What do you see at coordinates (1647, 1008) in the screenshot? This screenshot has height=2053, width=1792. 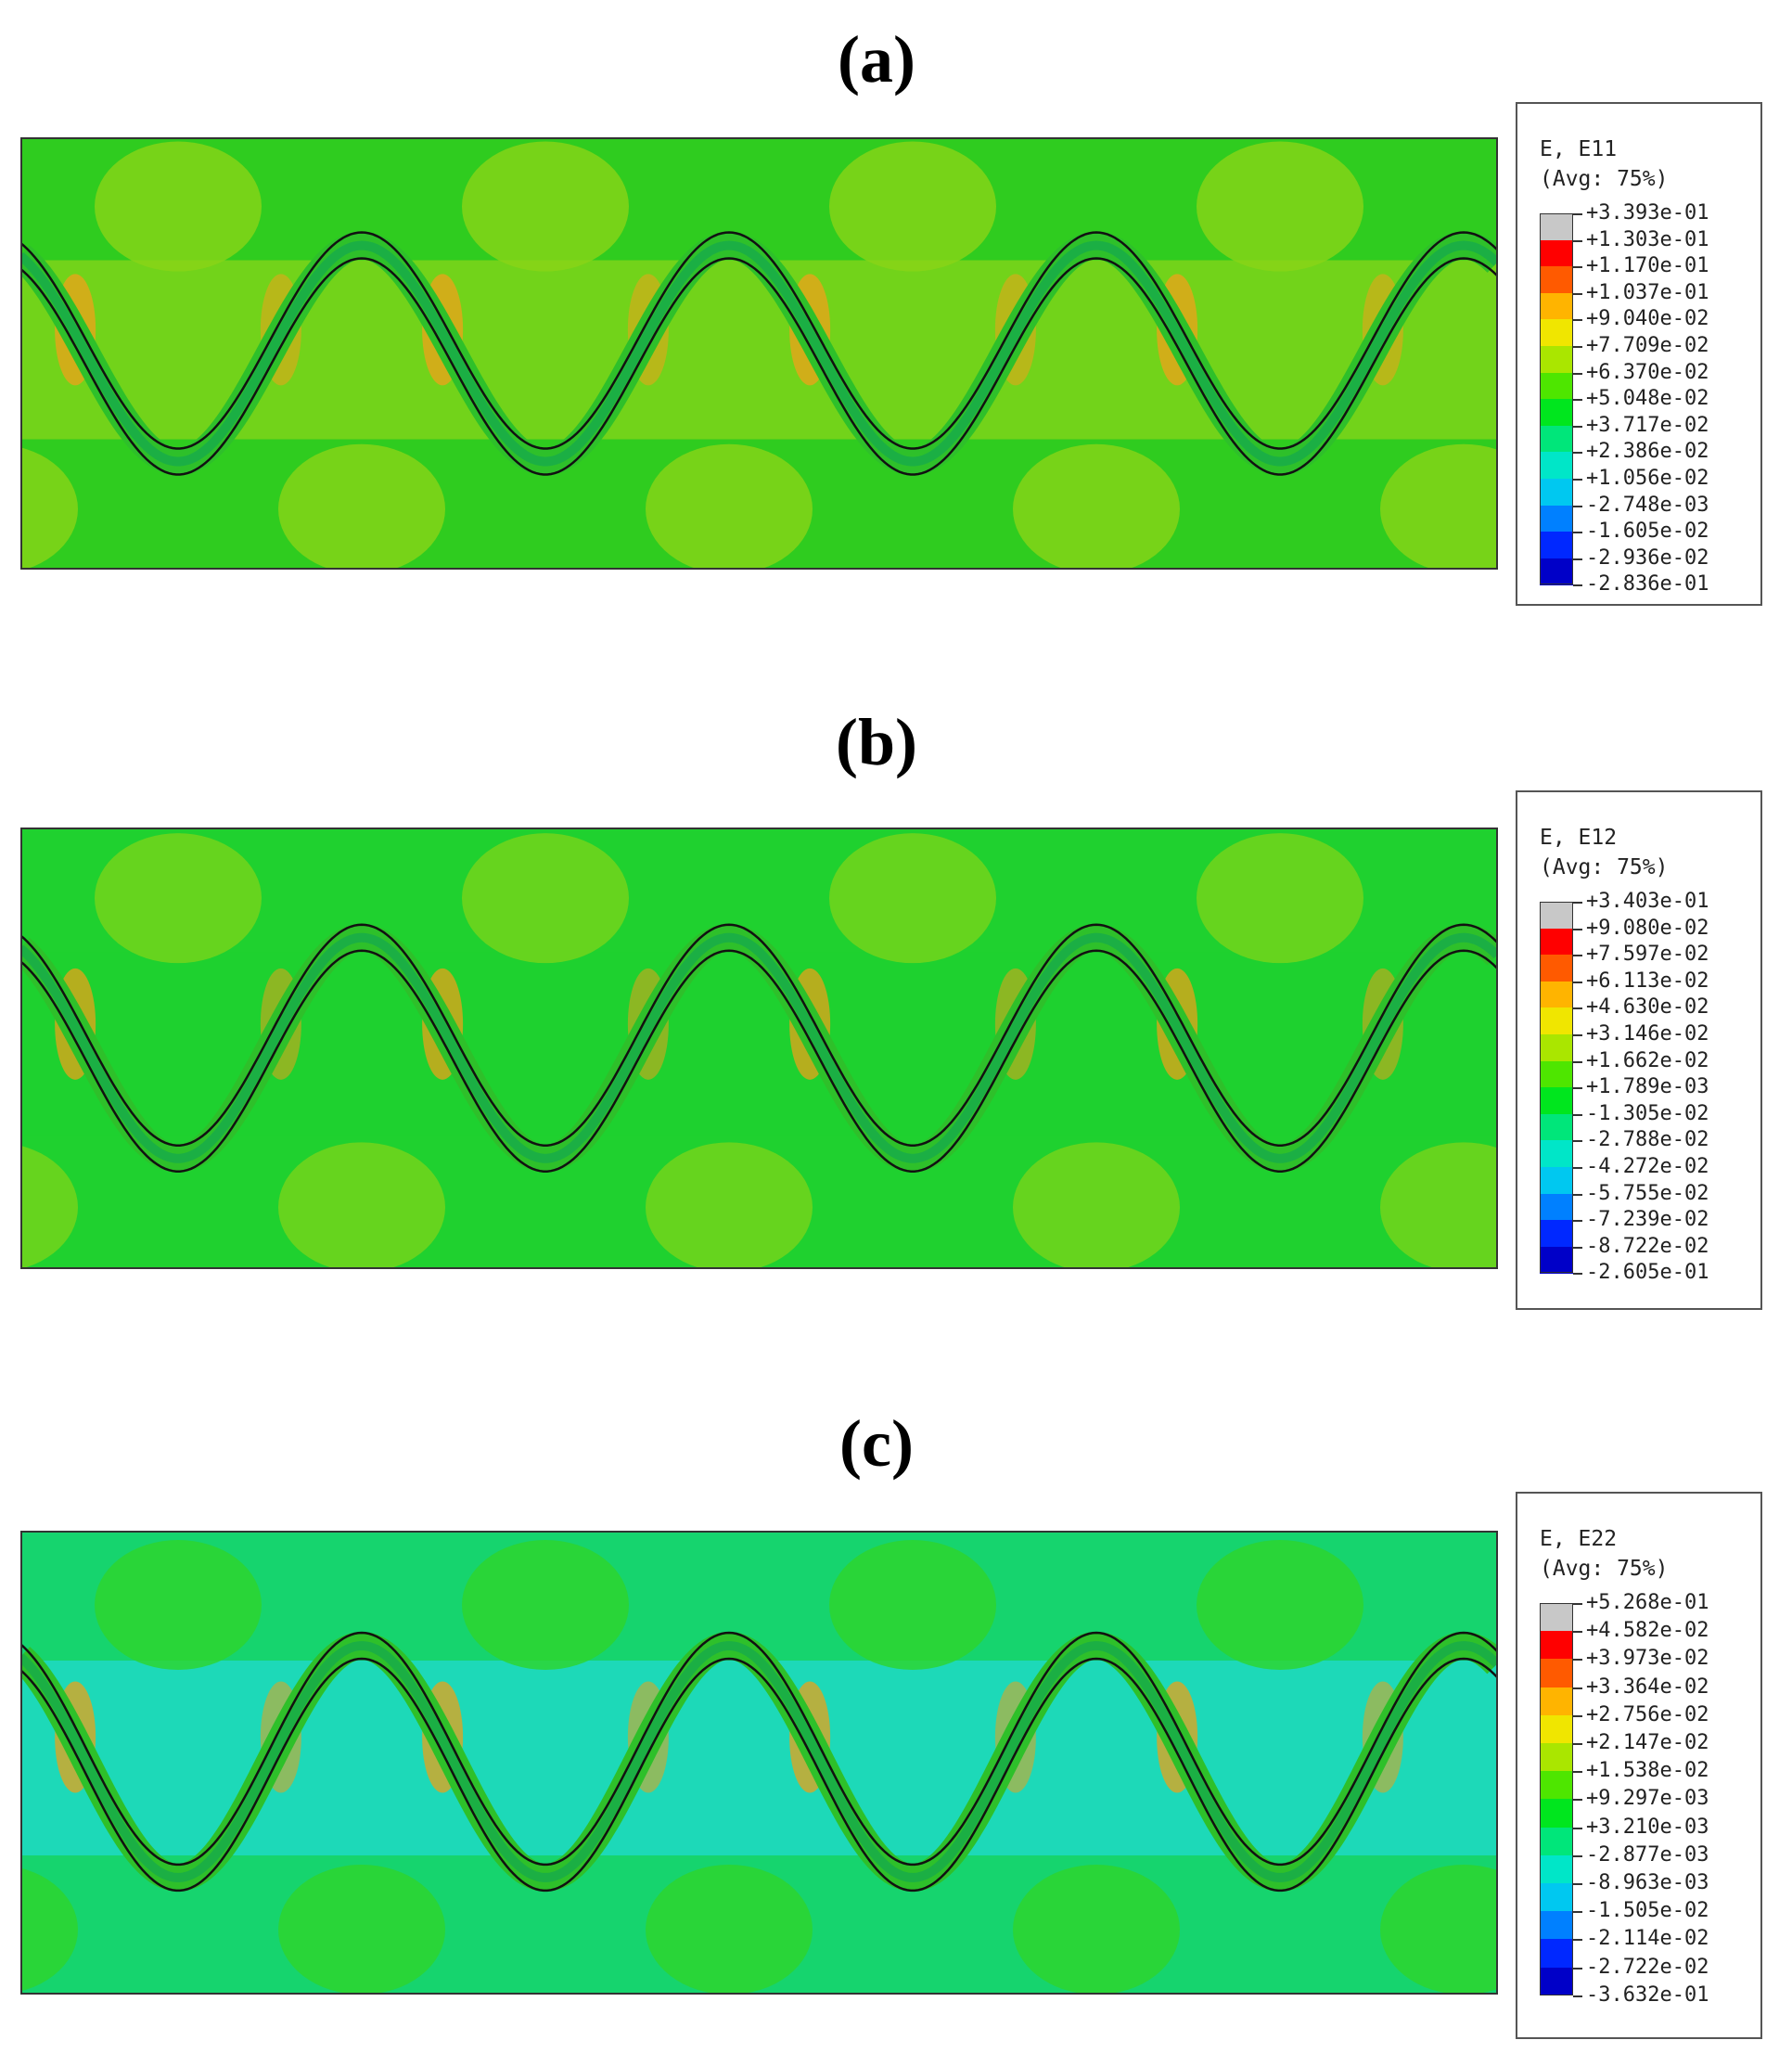 I see `legend-value: +4.630e-02` at bounding box center [1647, 1008].